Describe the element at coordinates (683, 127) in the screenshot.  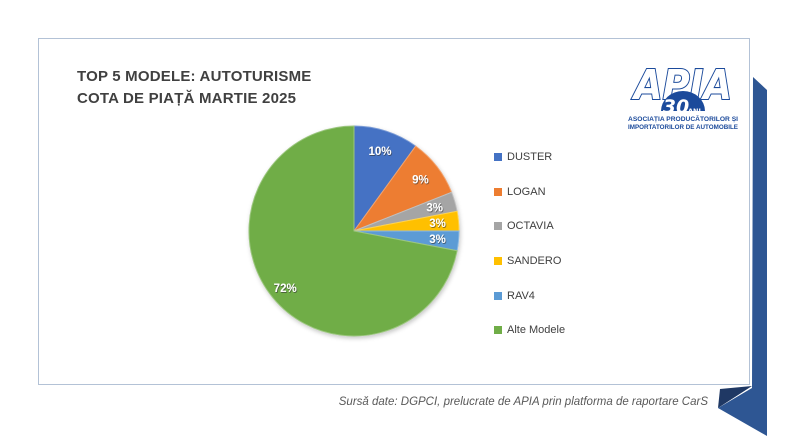
I see `logo-org-line-2: IMPORTATORILOR DE AUTOMOBILE` at that location.